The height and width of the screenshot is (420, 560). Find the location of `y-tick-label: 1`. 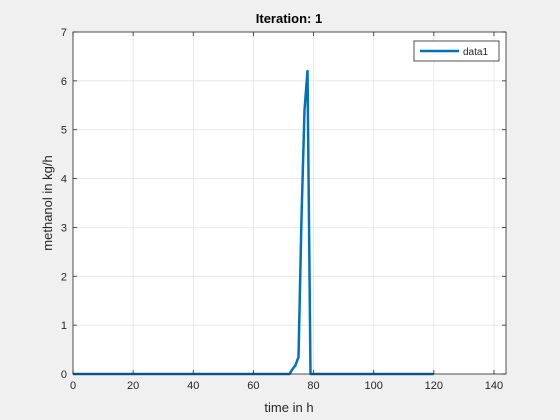

y-tick-label: 1 is located at coordinates (64, 326).